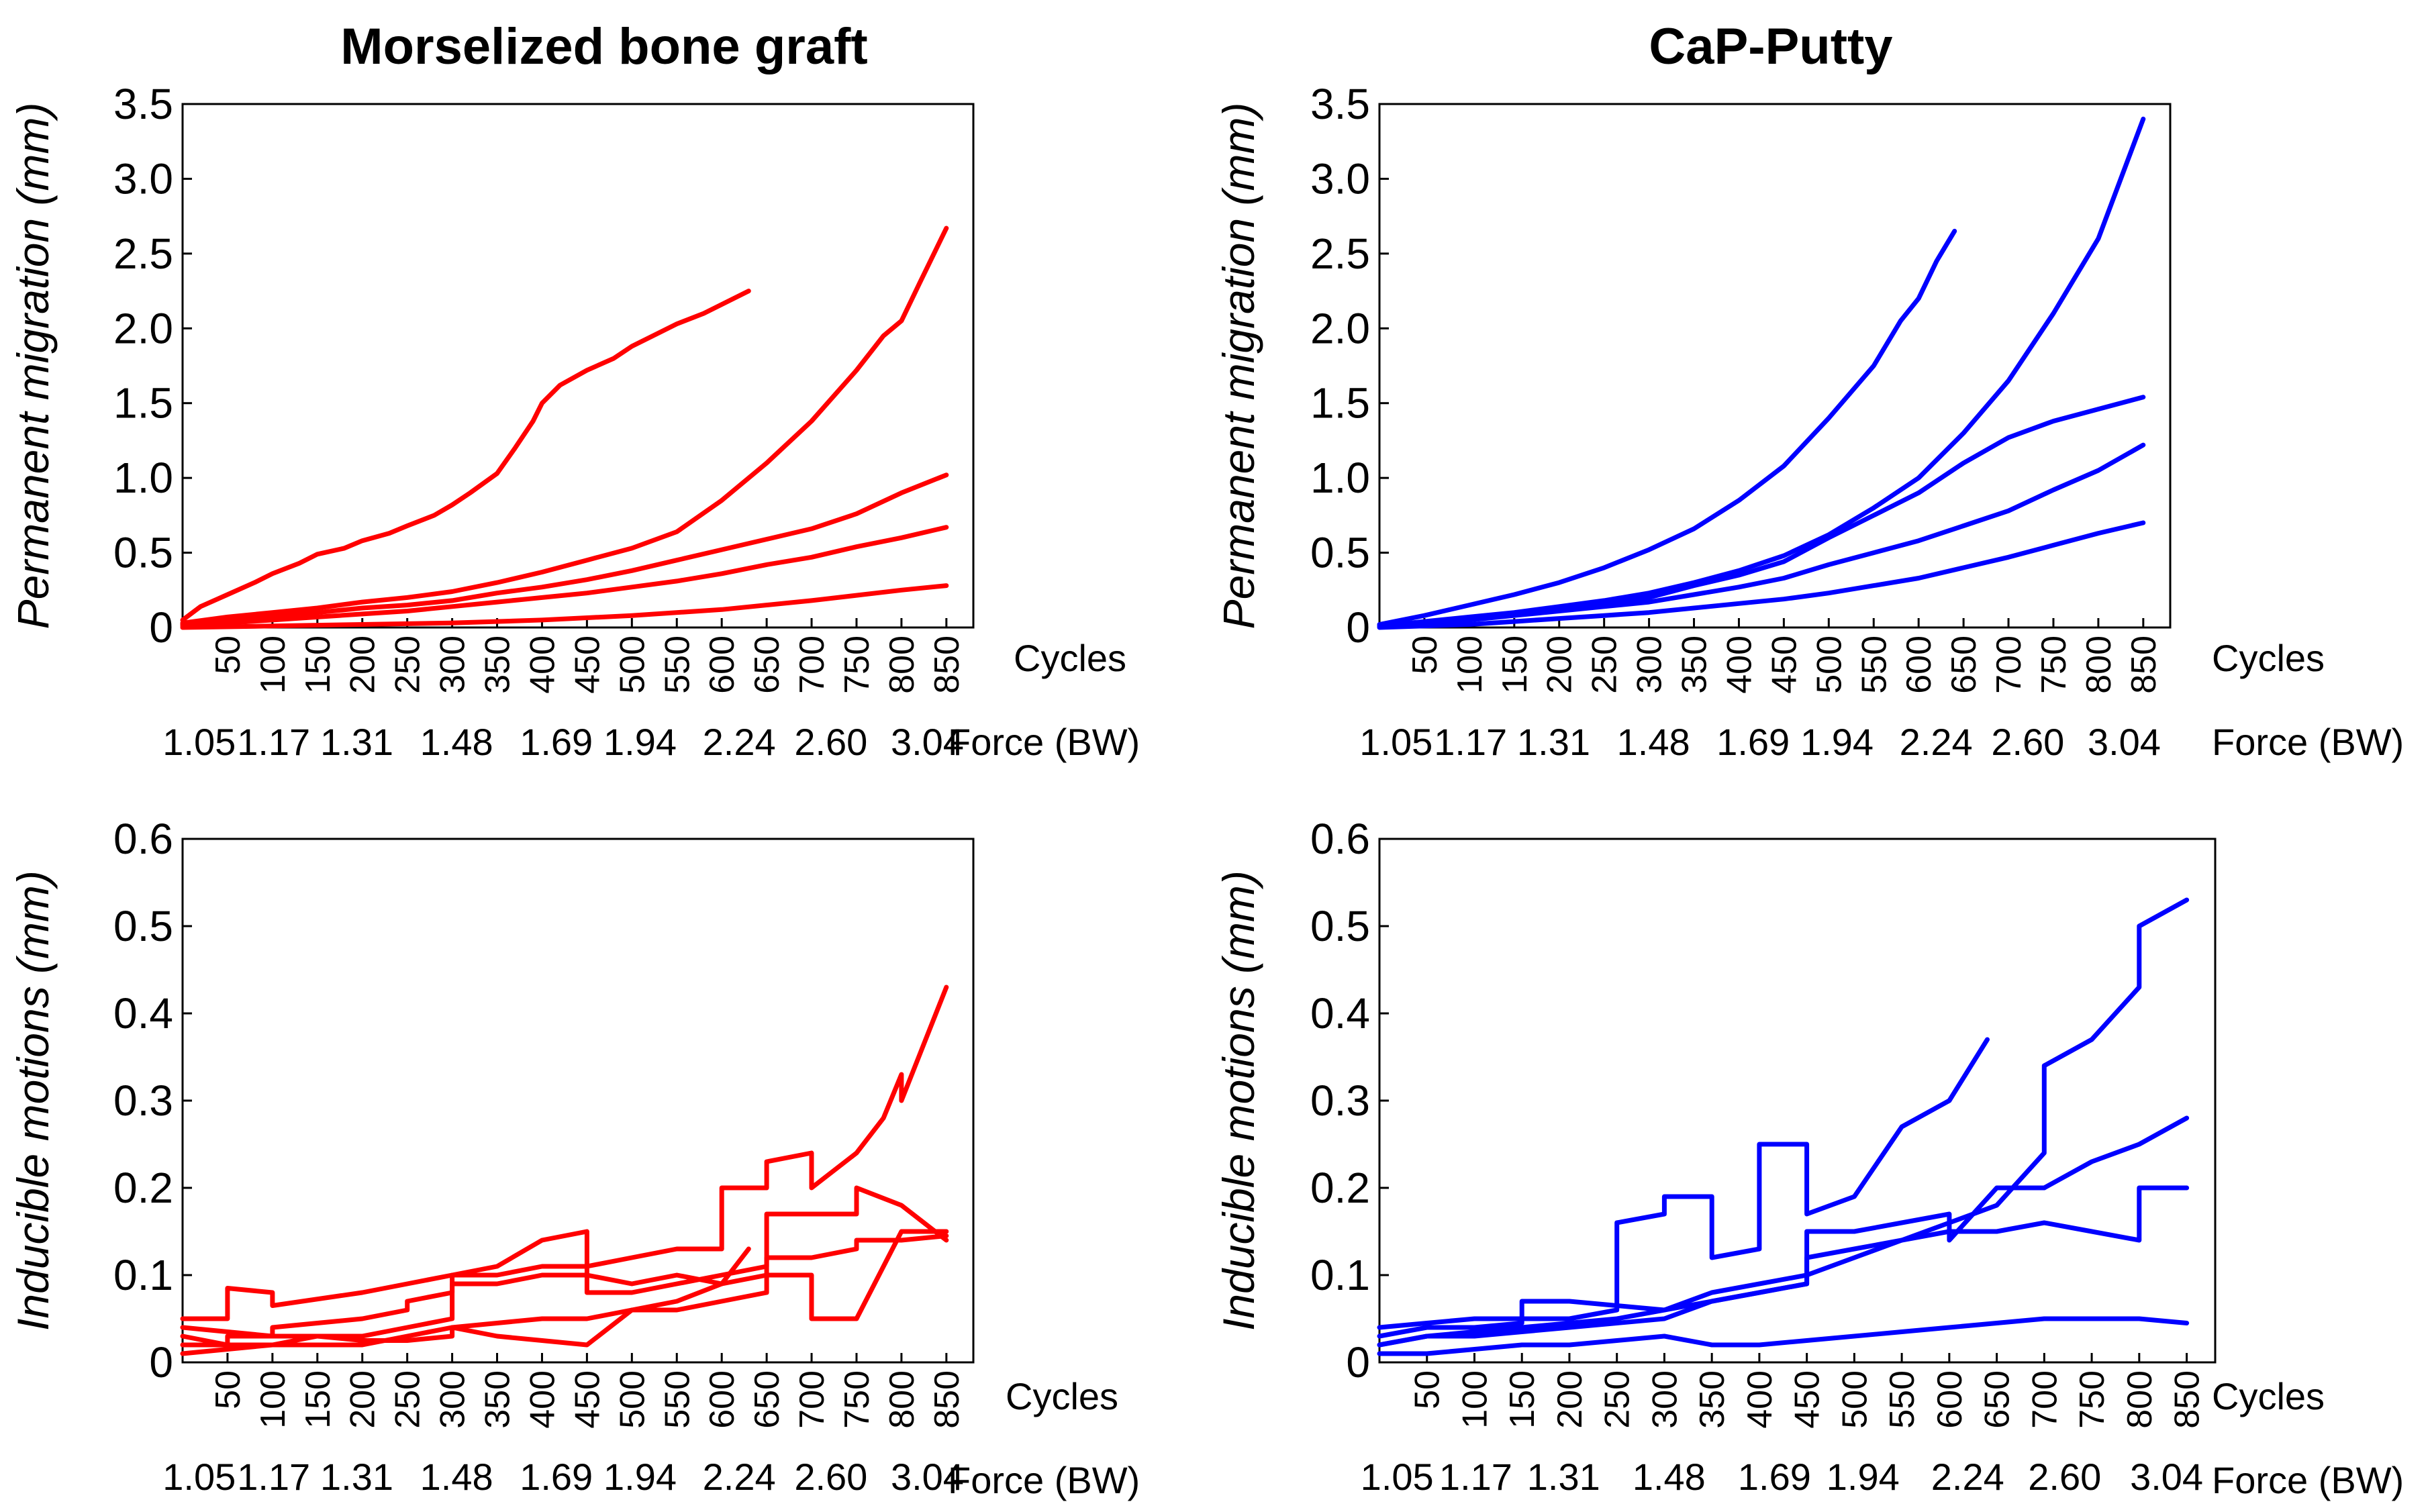  Describe the element at coordinates (1340, 104) in the screenshot. I see `y-tick-label: 3.5` at that location.